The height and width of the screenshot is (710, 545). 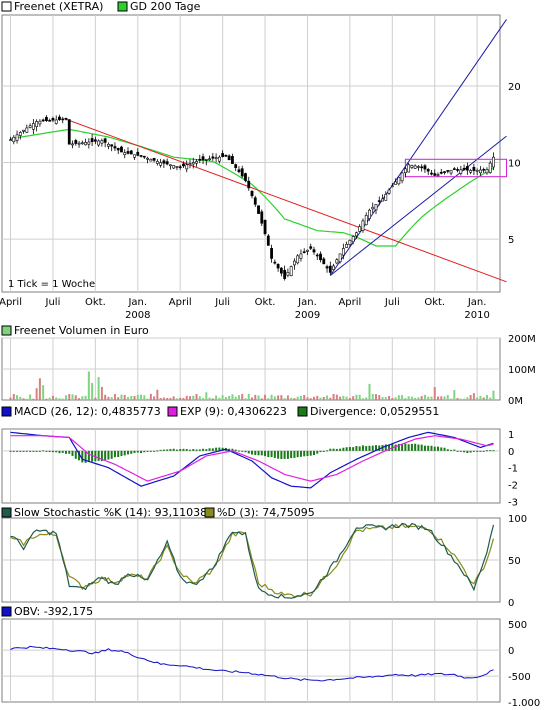 I want to click on tick-note: 1 Tick = 1 Woche, so click(x=51, y=284).